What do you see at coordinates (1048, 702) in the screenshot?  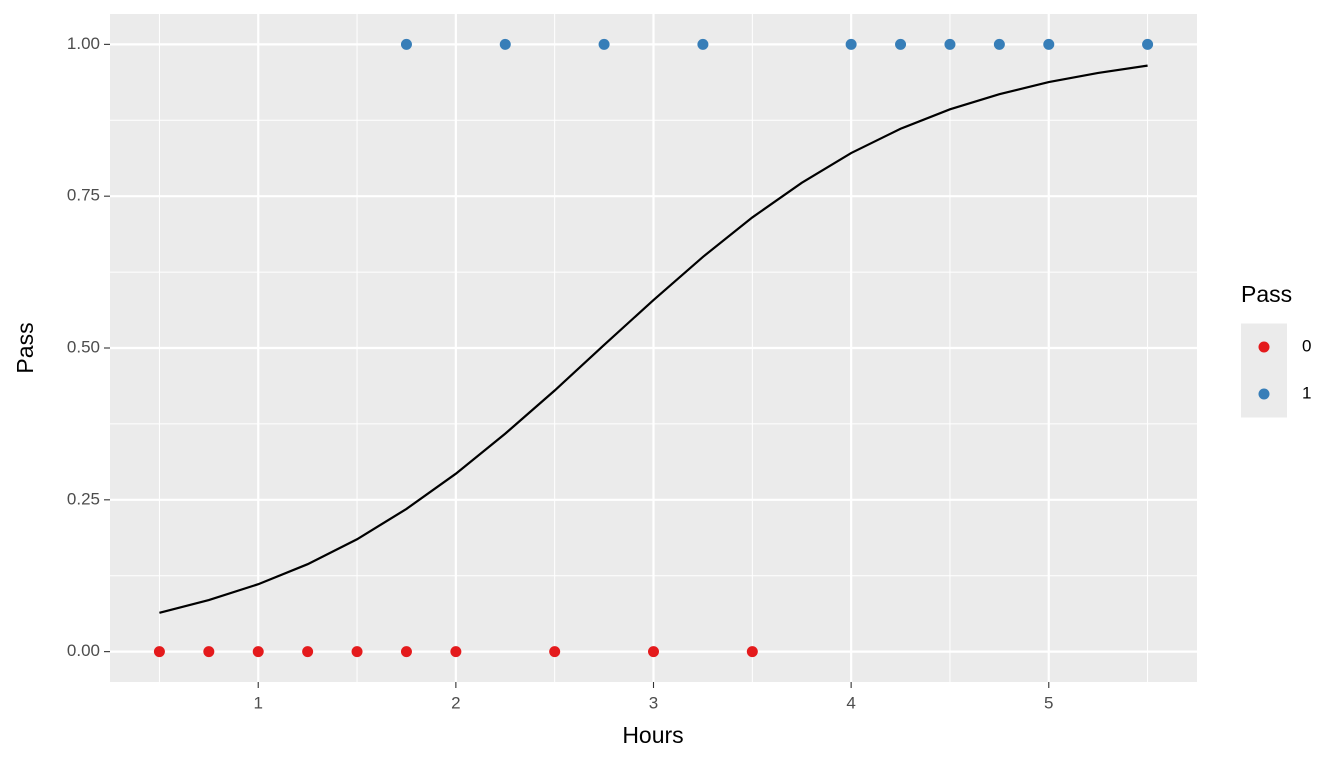 I see `x-tick-label: 5` at bounding box center [1048, 702].